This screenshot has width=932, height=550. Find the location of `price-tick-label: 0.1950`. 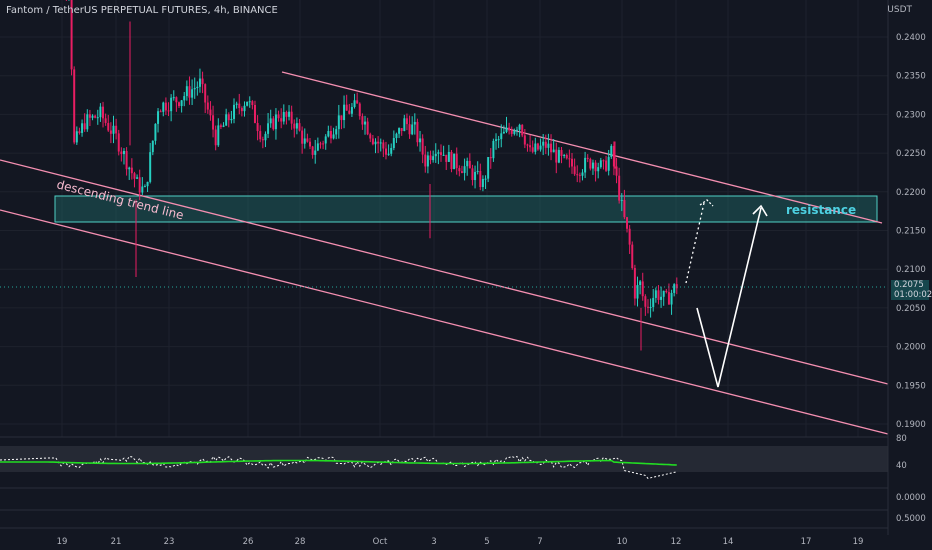

price-tick-label: 0.1950 is located at coordinates (911, 386).